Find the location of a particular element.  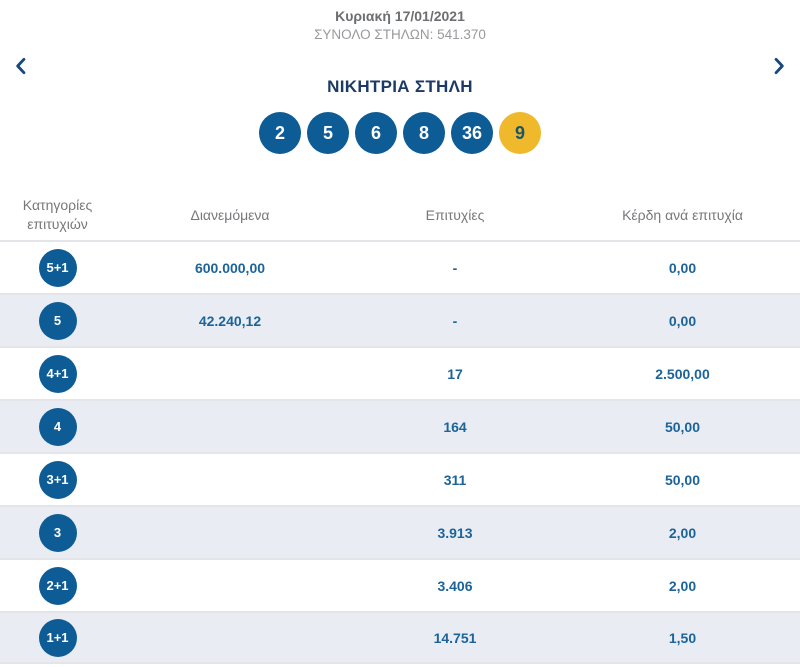

category-badge: 5 is located at coordinates (57, 320).